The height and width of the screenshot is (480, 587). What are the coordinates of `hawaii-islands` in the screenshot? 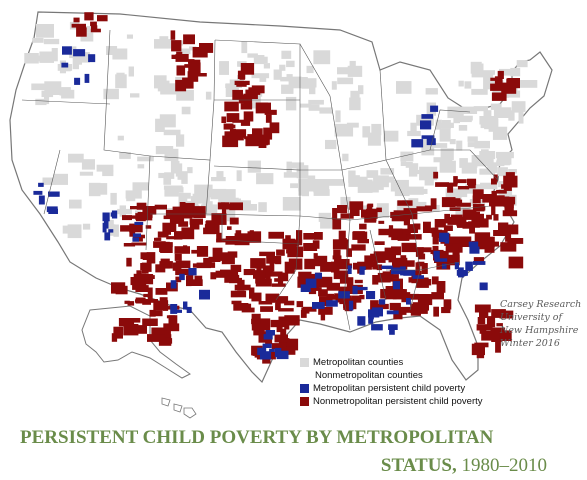 It's located at (179, 408).